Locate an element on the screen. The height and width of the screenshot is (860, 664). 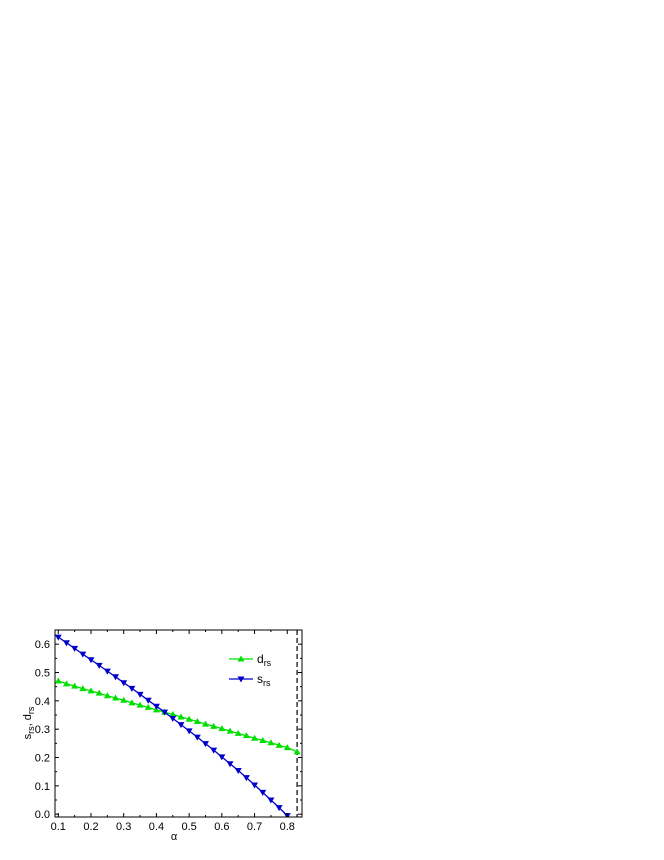
x-tick-label: 0.8 is located at coordinates (287, 827).